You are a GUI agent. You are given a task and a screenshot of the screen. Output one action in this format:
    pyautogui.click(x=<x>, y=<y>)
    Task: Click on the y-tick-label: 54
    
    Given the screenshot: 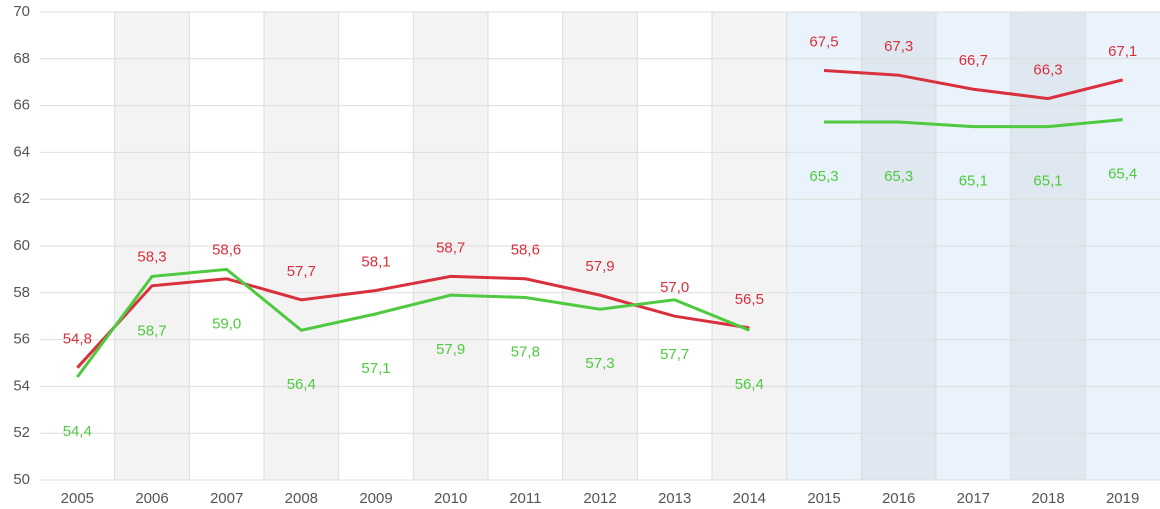 What is the action you would take?
    pyautogui.click(x=21, y=385)
    